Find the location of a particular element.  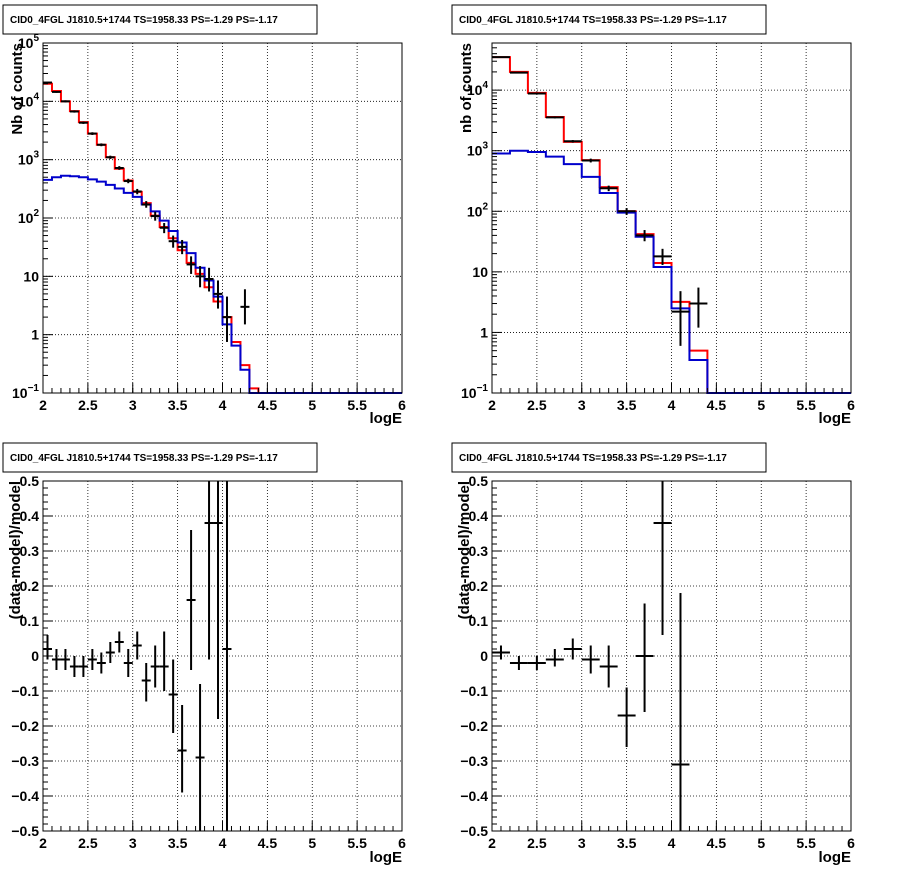

y-tick-label: 10² is located at coordinates (29, 217).